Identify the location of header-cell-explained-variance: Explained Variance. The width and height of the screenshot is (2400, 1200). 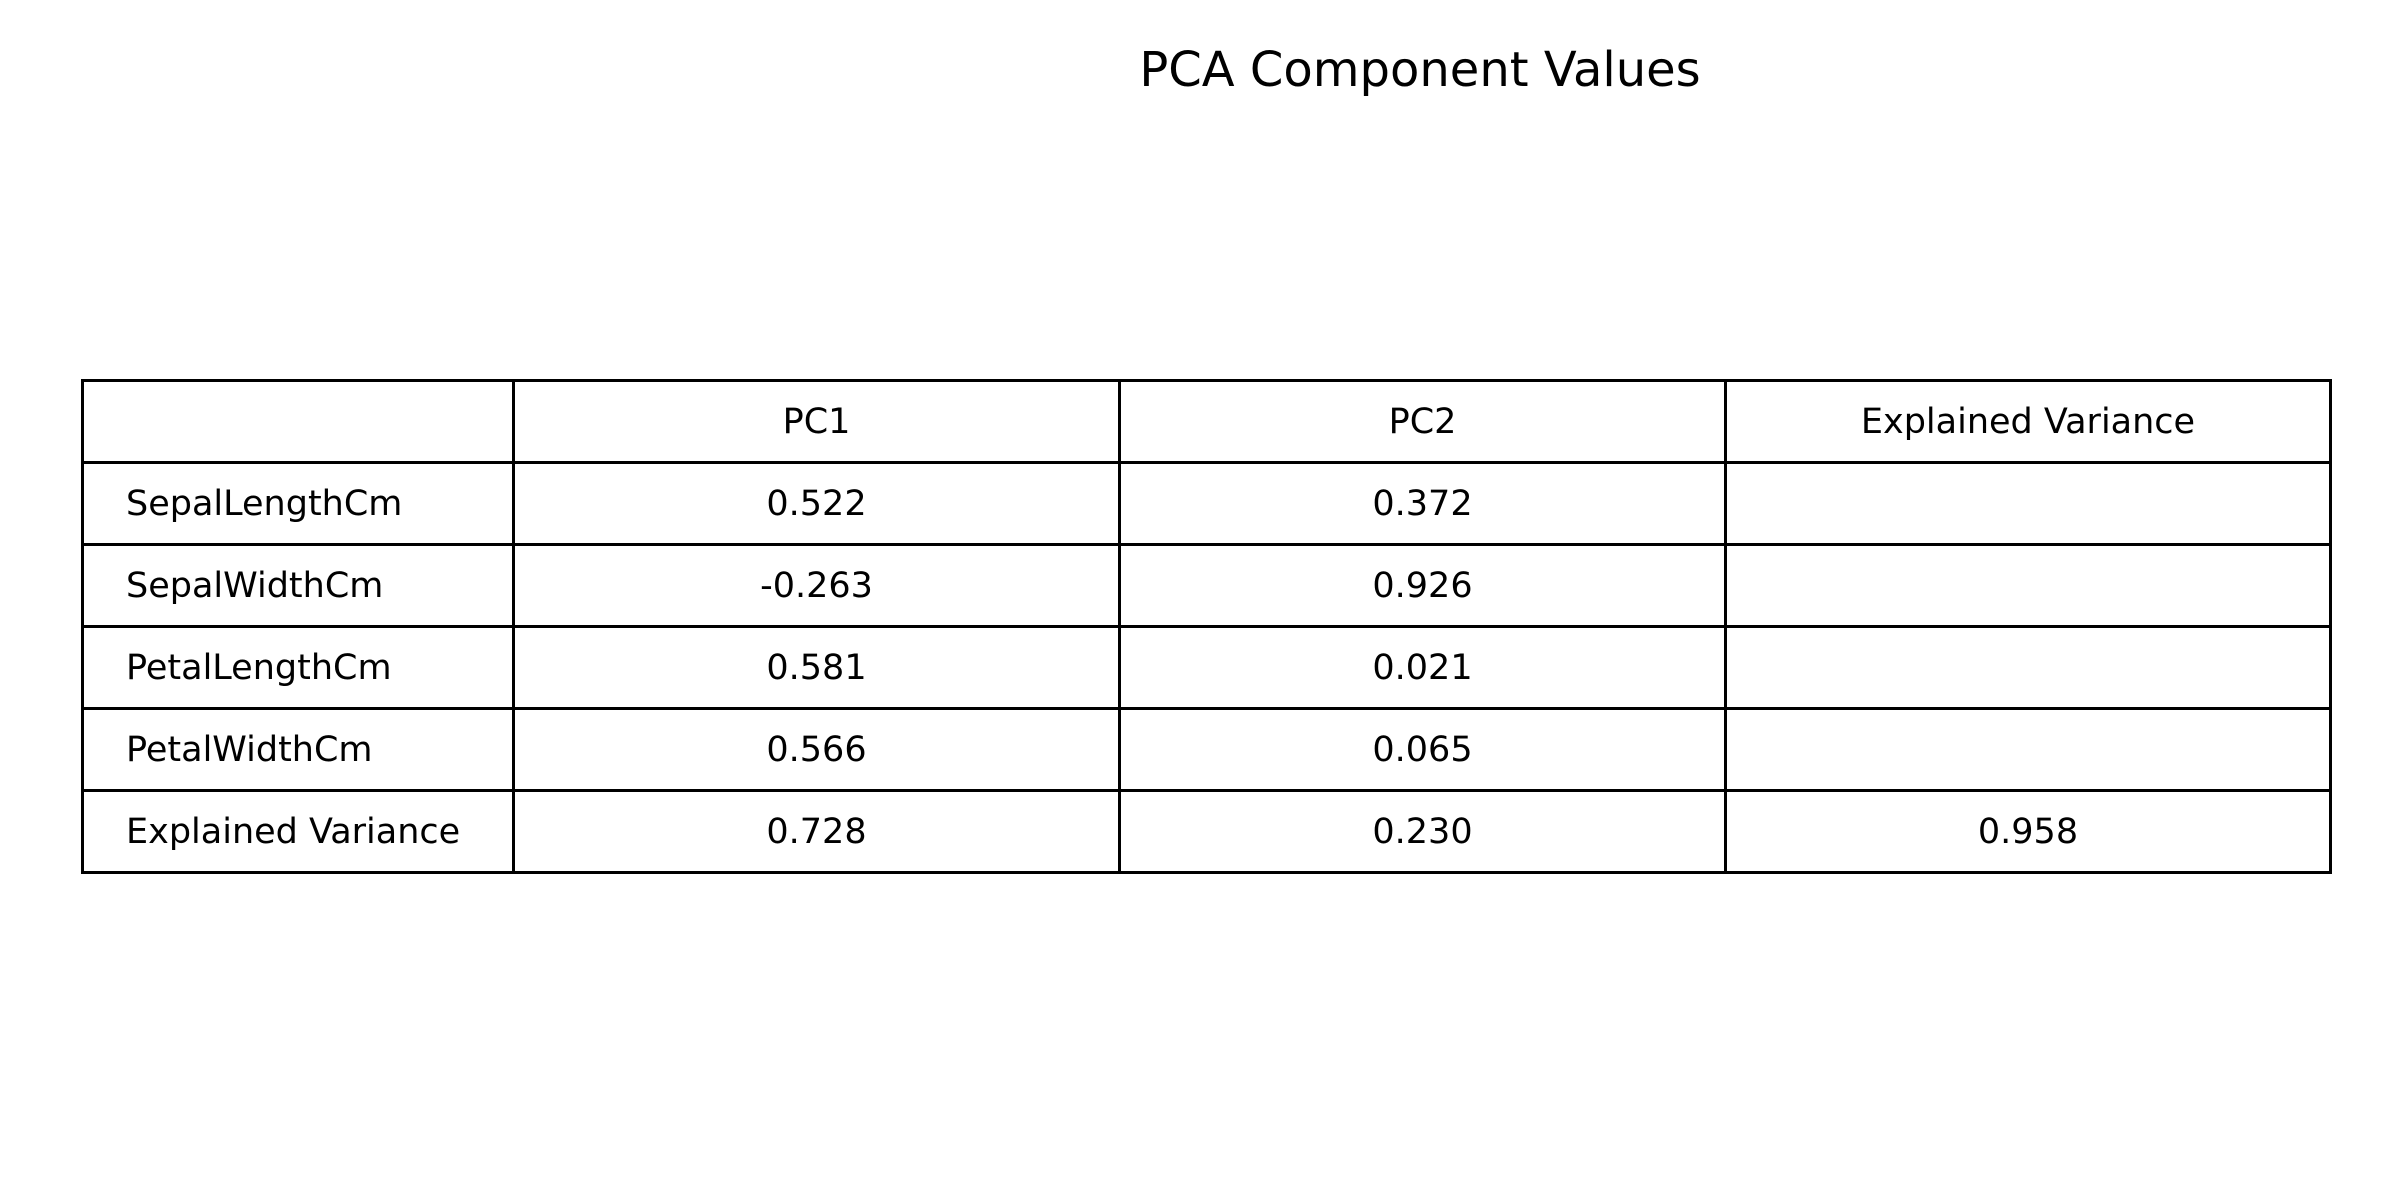
(2028, 421).